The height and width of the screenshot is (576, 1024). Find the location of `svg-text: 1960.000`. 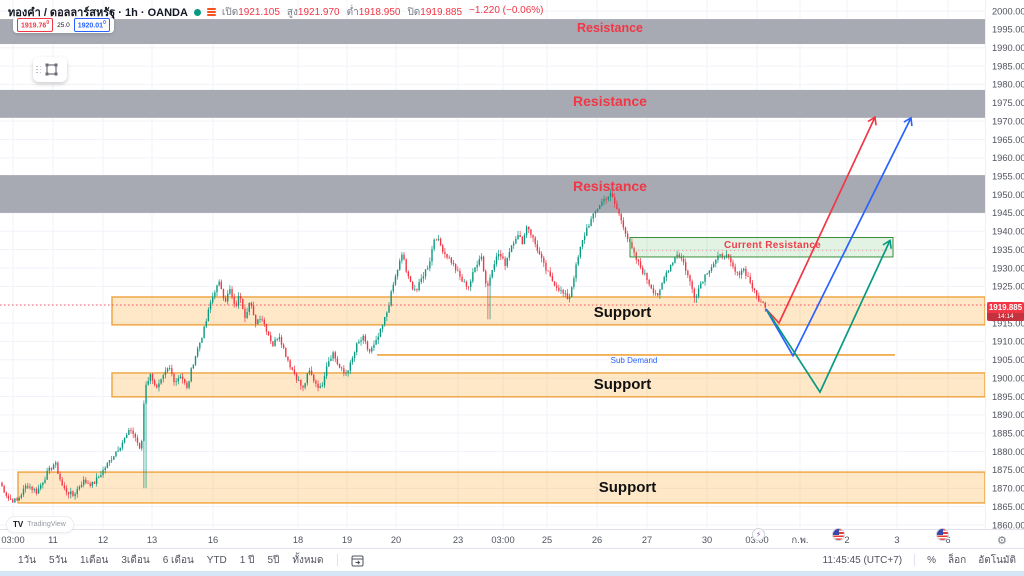

svg-text: 1960.000 is located at coordinates (1008, 158).